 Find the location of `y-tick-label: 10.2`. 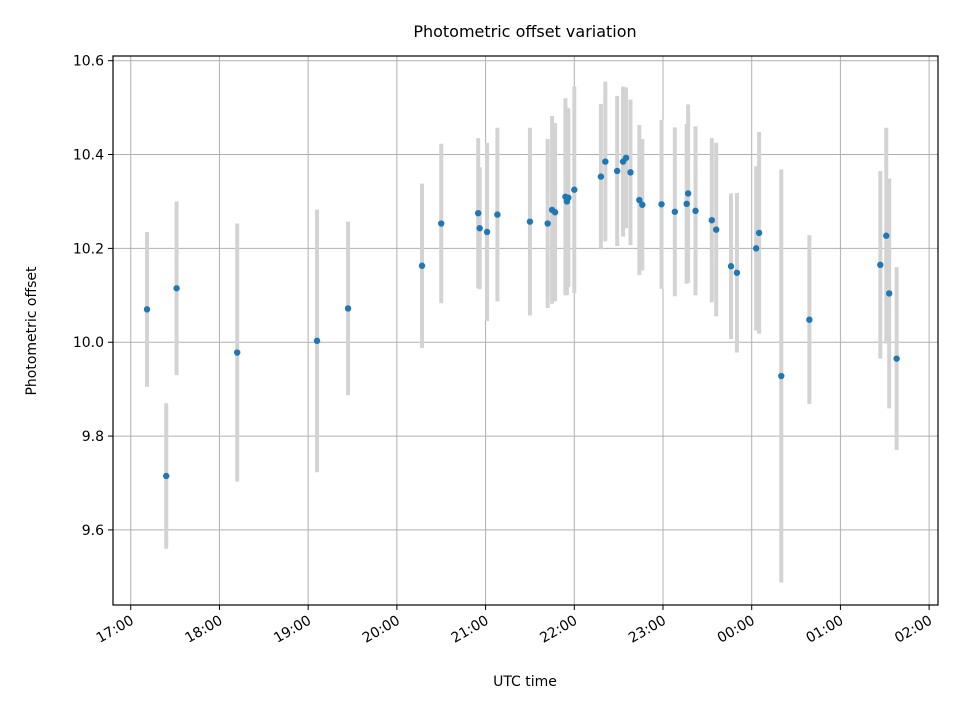

y-tick-label: 10.2 is located at coordinates (88, 249).